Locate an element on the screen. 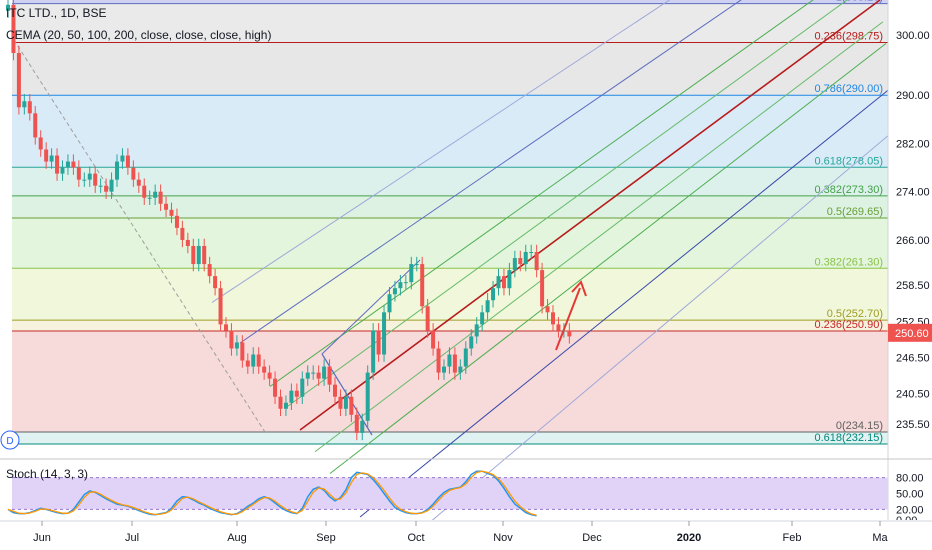 This screenshot has height=550, width=932. time-tick-8: Feb is located at coordinates (792, 538).